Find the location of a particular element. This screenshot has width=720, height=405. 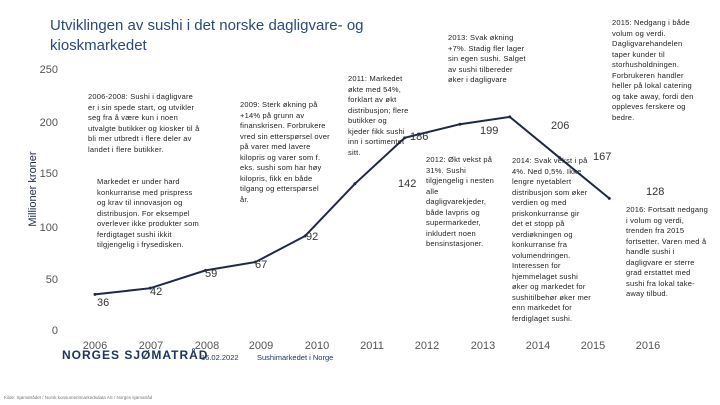

x-tick-2009: 2009 is located at coordinates (261, 346).